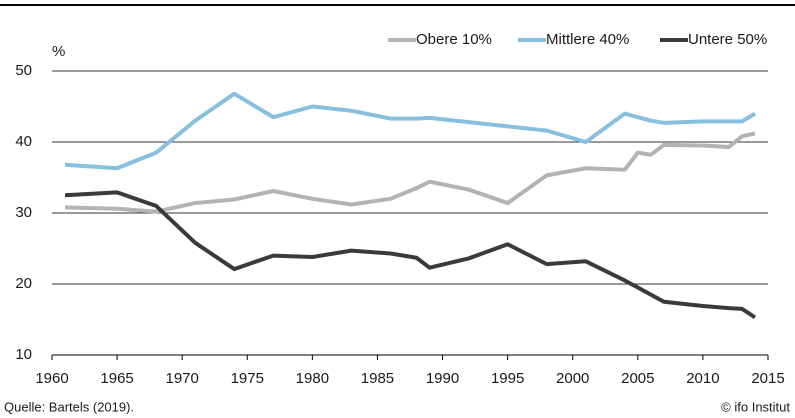 This screenshot has width=795, height=418. I want to click on x-tick-label: 2000, so click(572, 378).